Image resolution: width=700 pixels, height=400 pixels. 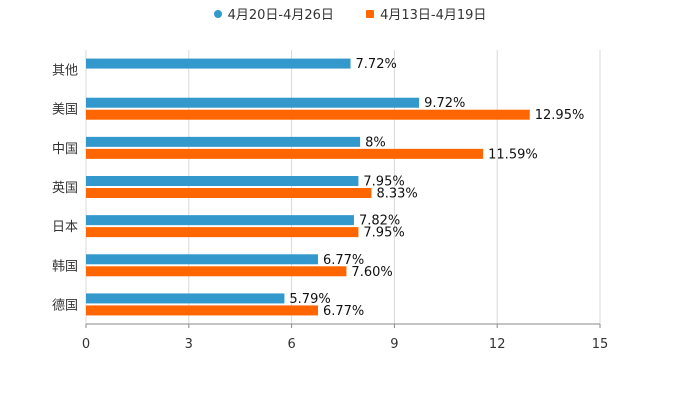 What do you see at coordinates (65, 188) in the screenshot?
I see `category-label-3: 英国` at bounding box center [65, 188].